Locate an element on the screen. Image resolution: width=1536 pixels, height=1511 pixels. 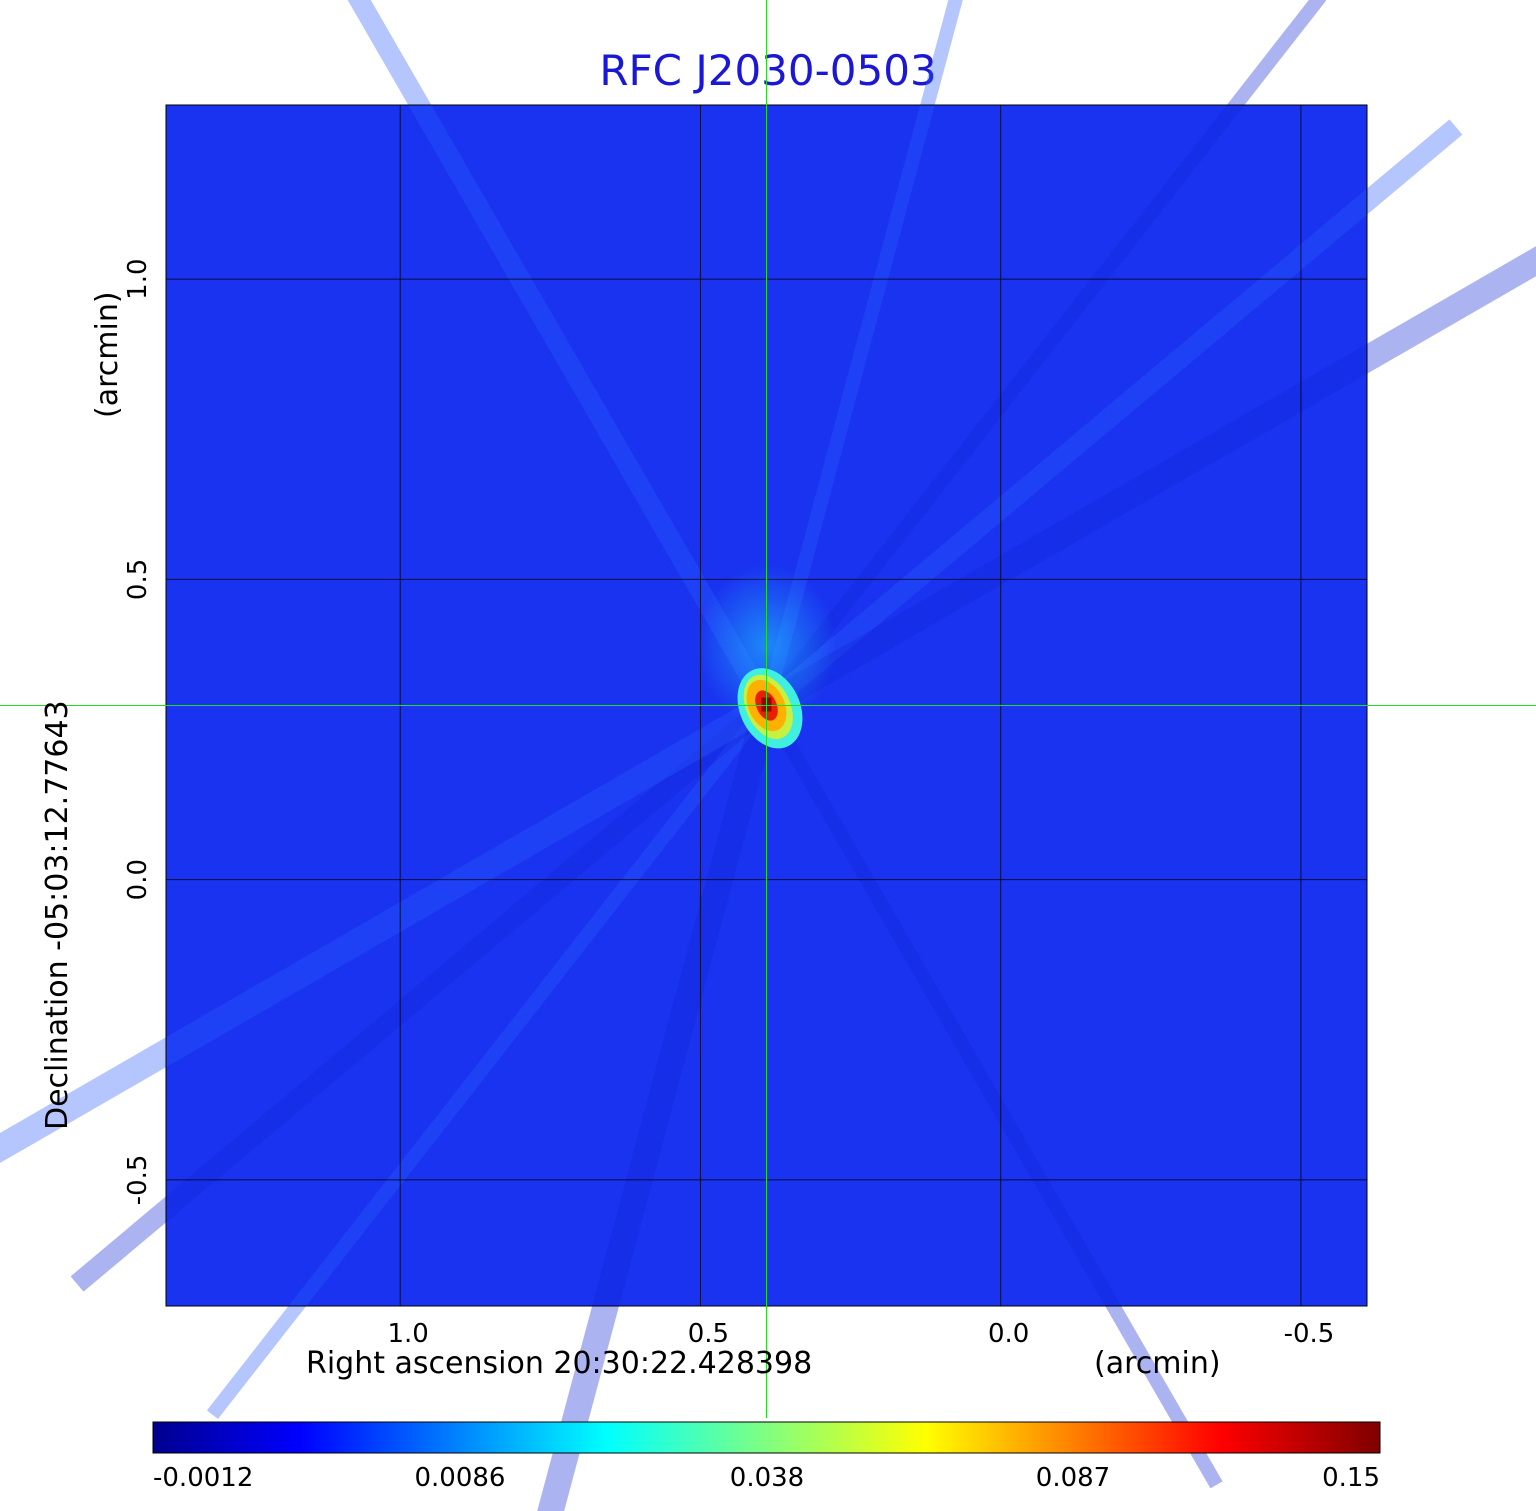
y-axis-unit: (arcmin) is located at coordinates (107, 354).